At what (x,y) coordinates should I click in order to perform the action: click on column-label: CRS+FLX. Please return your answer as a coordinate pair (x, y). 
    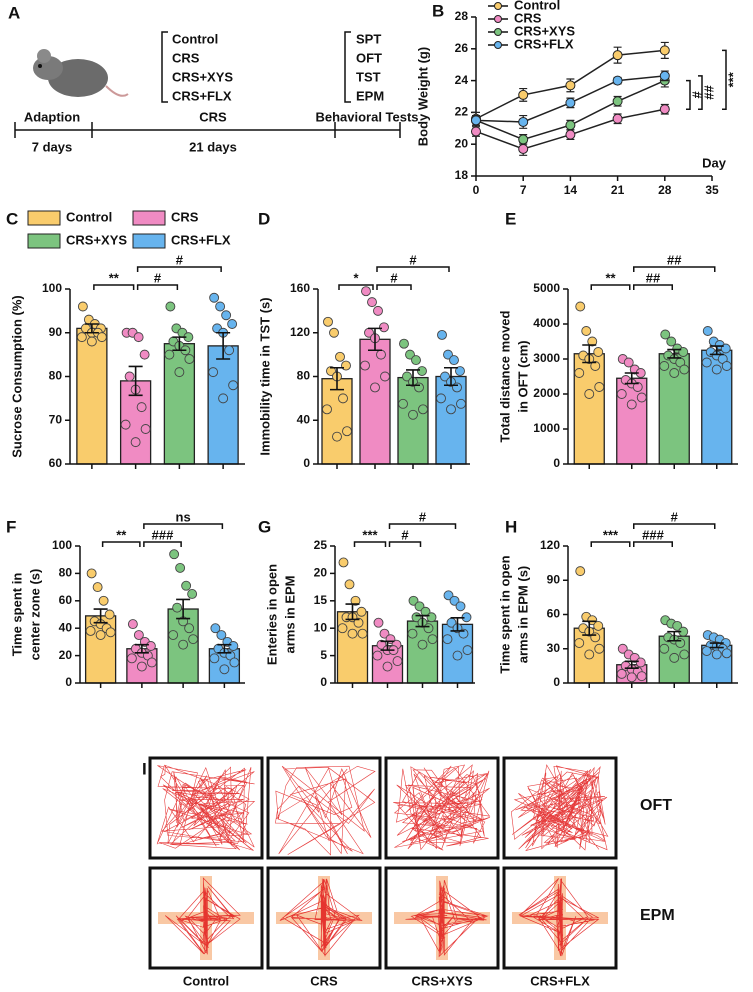
    Looking at the image, I should click on (560, 980).